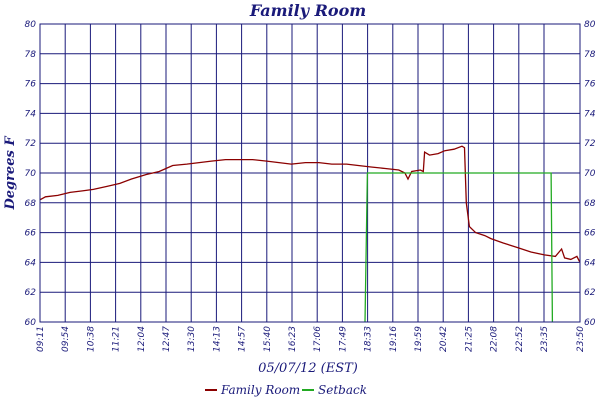 The height and width of the screenshot is (400, 600). I want to click on x-tick-label: 23:35, so click(545, 339).